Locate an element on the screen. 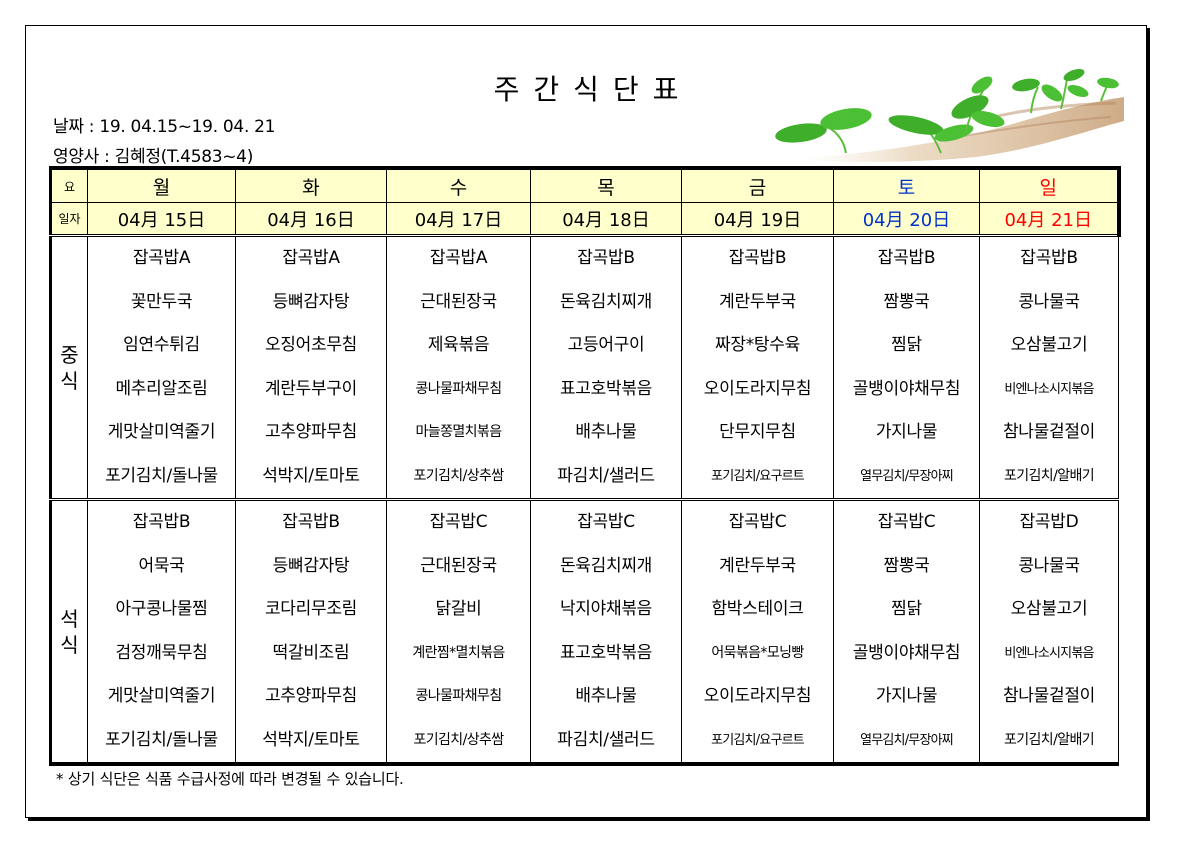  menu-item: 제육볶음 is located at coordinates (458, 345).